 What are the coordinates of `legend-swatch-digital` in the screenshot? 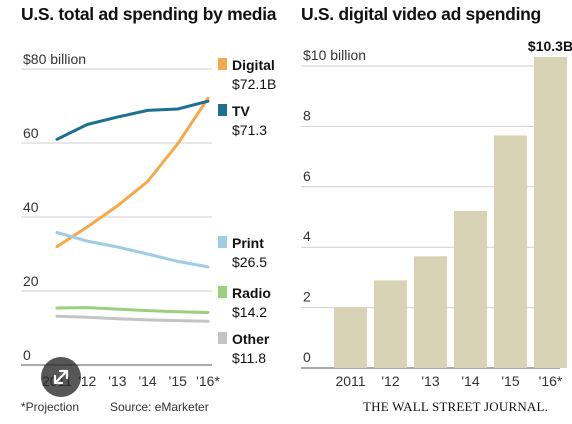 It's located at (222, 64).